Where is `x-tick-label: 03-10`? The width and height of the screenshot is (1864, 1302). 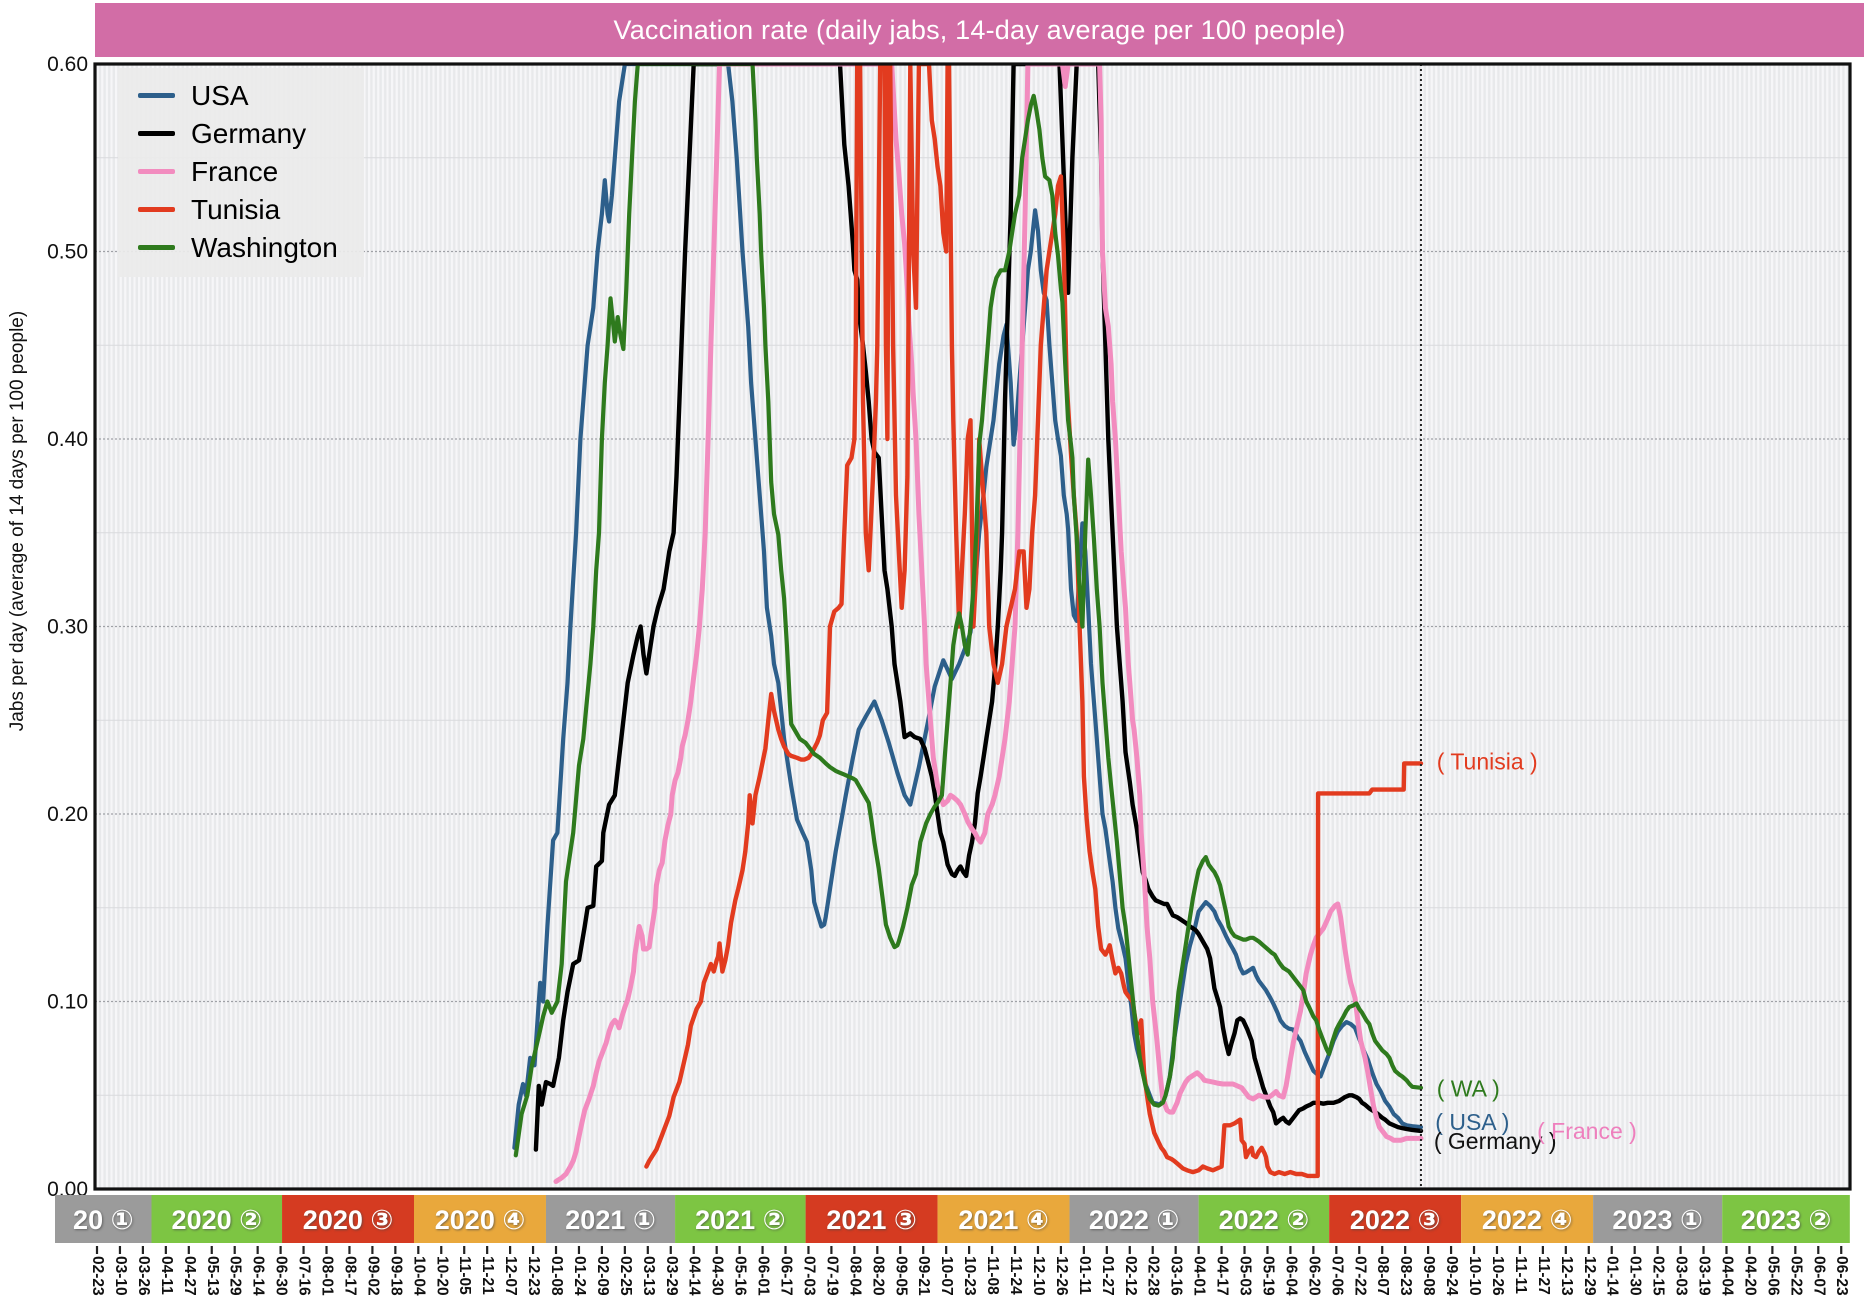
x-tick-label: 03-10 is located at coordinates (120, 1276).